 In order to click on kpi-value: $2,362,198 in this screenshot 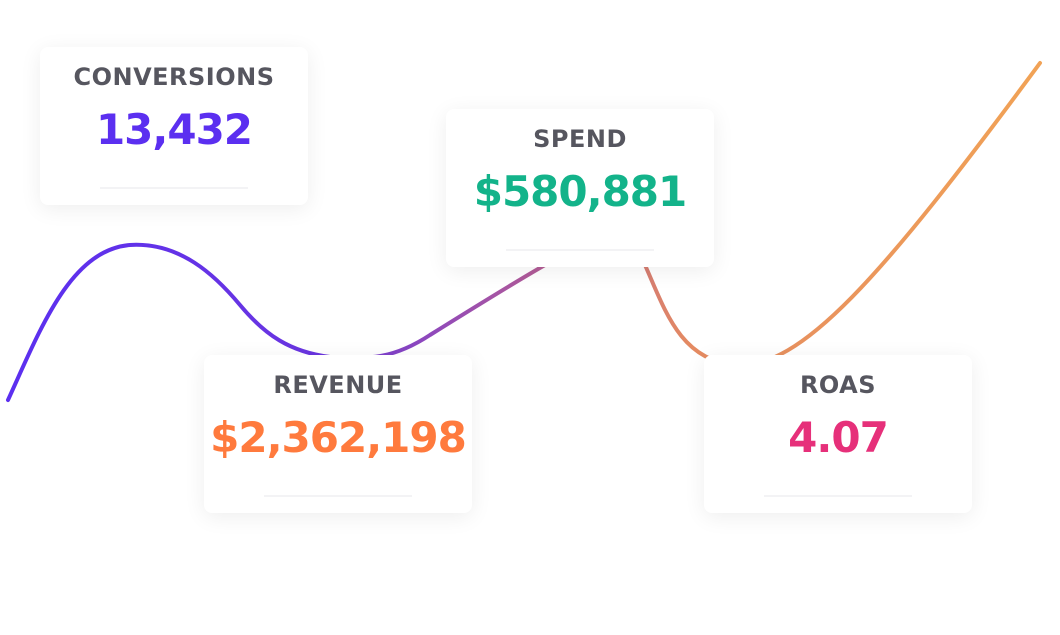, I will do `click(338, 437)`.